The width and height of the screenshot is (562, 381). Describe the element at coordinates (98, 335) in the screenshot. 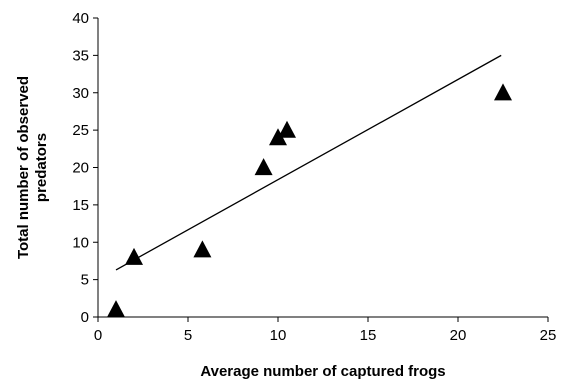

I see `x-tick-label: 0` at that location.